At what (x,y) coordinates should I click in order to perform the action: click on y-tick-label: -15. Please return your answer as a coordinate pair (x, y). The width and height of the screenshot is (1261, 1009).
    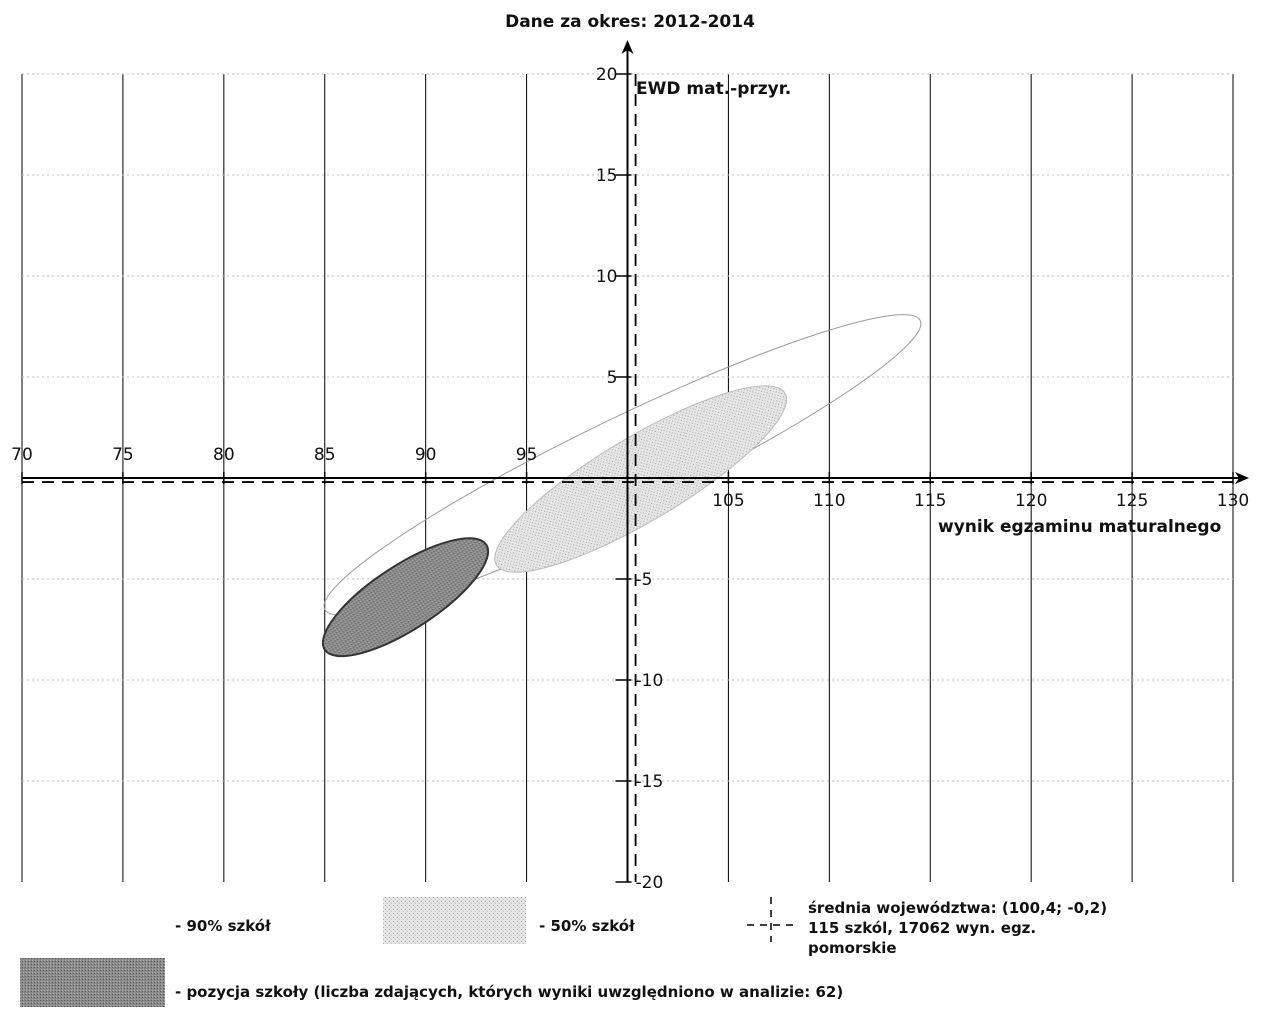
    Looking at the image, I should click on (650, 782).